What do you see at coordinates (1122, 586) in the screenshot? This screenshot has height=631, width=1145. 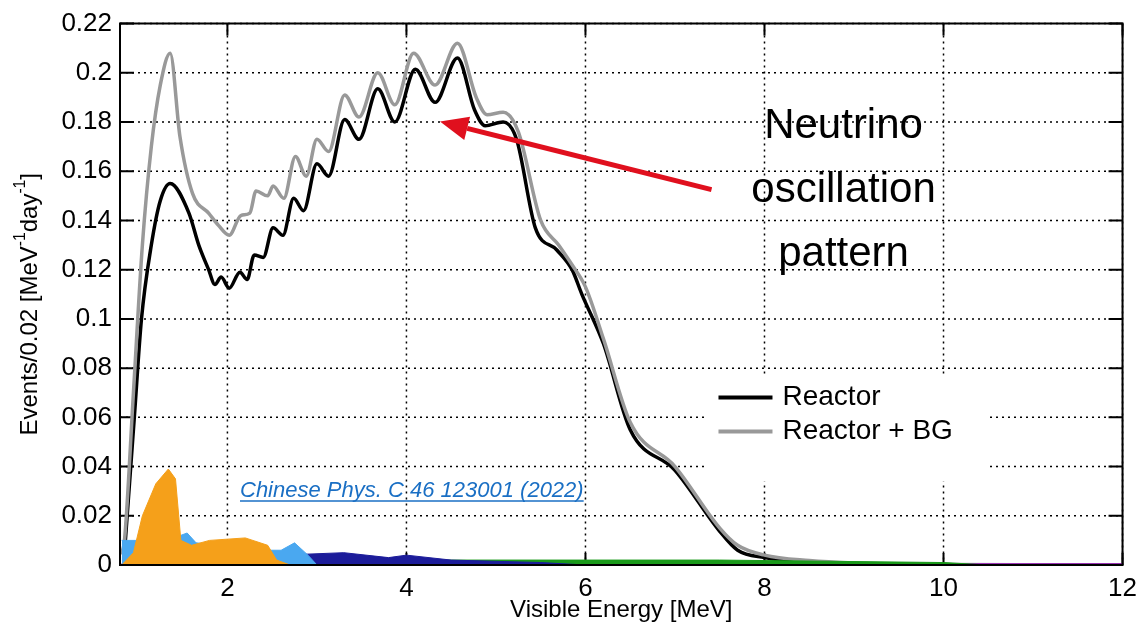 I see `x-tick-label: 12` at bounding box center [1122, 586].